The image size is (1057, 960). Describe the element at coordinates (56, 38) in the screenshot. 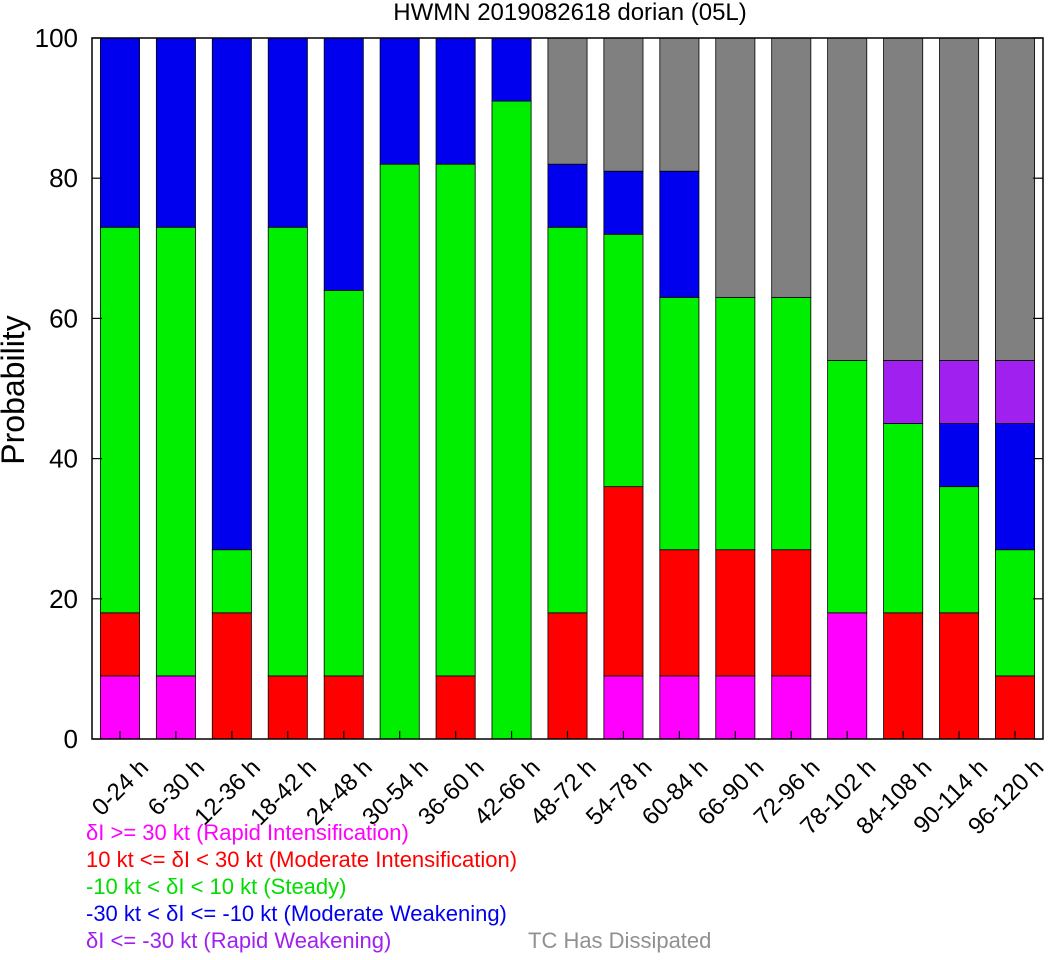

I see `y-tick-label: 100` at that location.